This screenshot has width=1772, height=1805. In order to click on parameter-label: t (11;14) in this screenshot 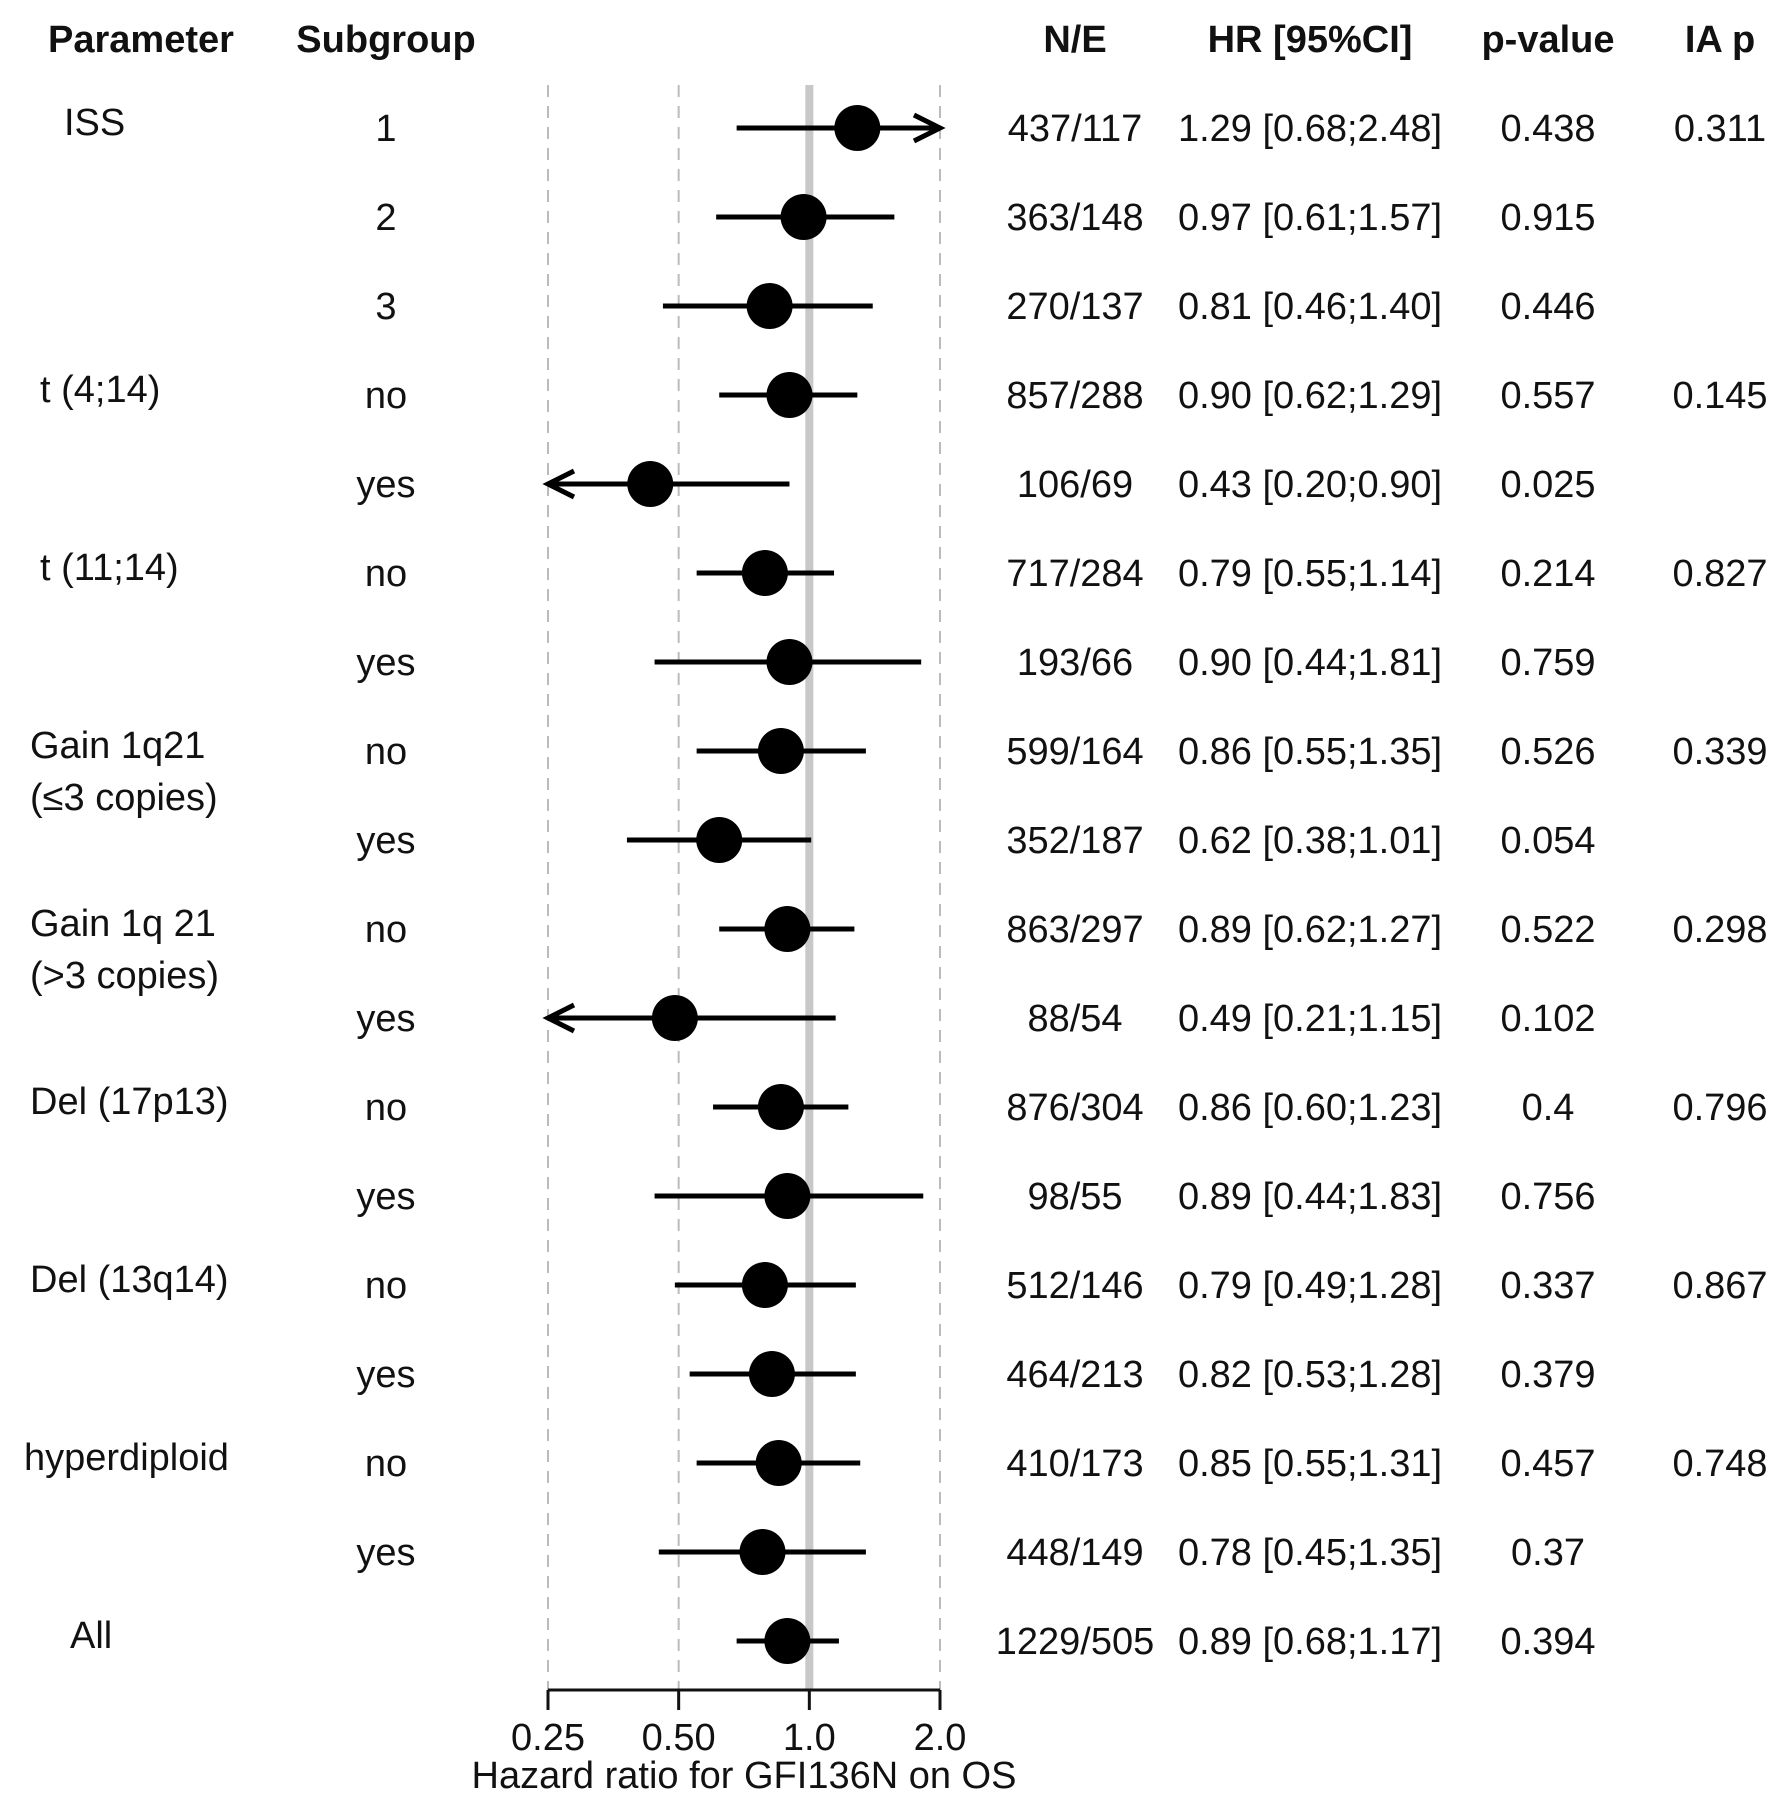, I will do `click(109, 568)`.